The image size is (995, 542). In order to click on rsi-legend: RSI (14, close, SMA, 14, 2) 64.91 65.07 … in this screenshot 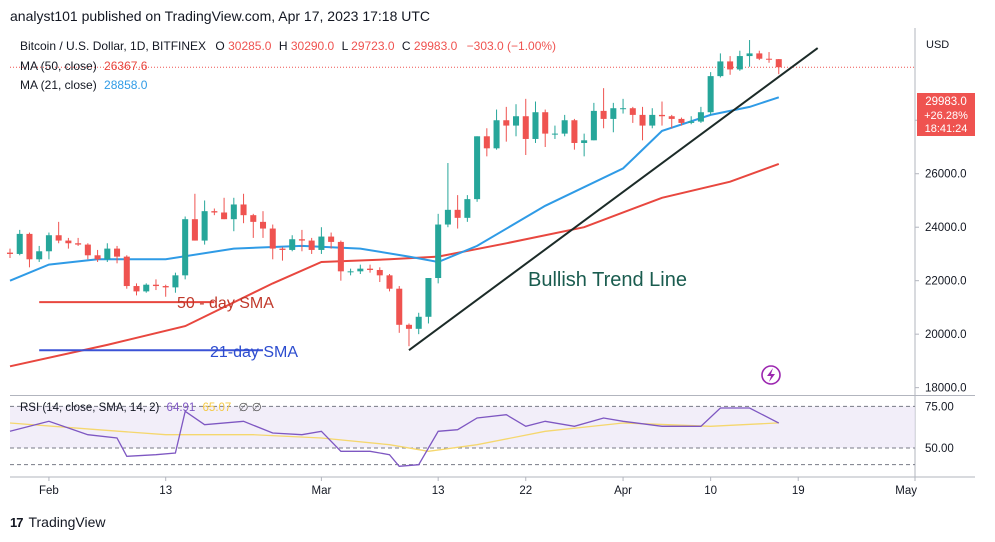, I will do `click(141, 408)`.